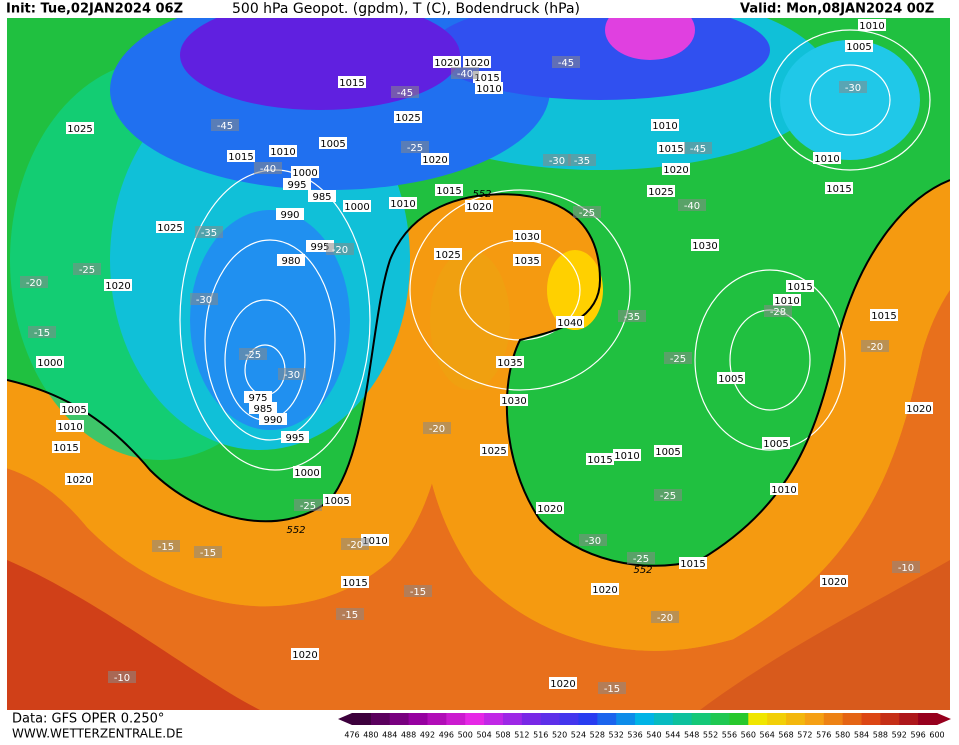 The image size is (959, 745). What do you see at coordinates (569, 323) in the screenshot?
I see `isobar-label: 1040` at bounding box center [569, 323].